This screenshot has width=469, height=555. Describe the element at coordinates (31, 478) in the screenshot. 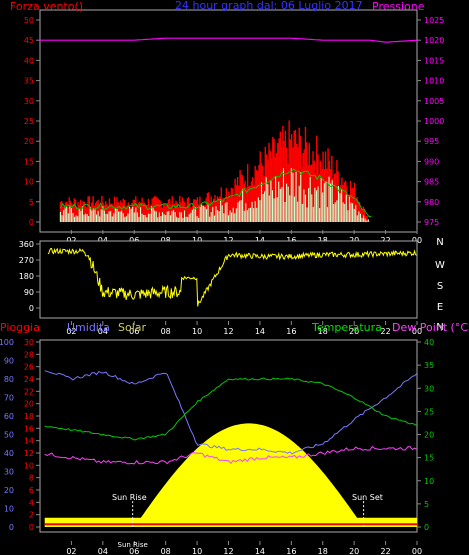

I see `rain-tick-label: 8` at that location.